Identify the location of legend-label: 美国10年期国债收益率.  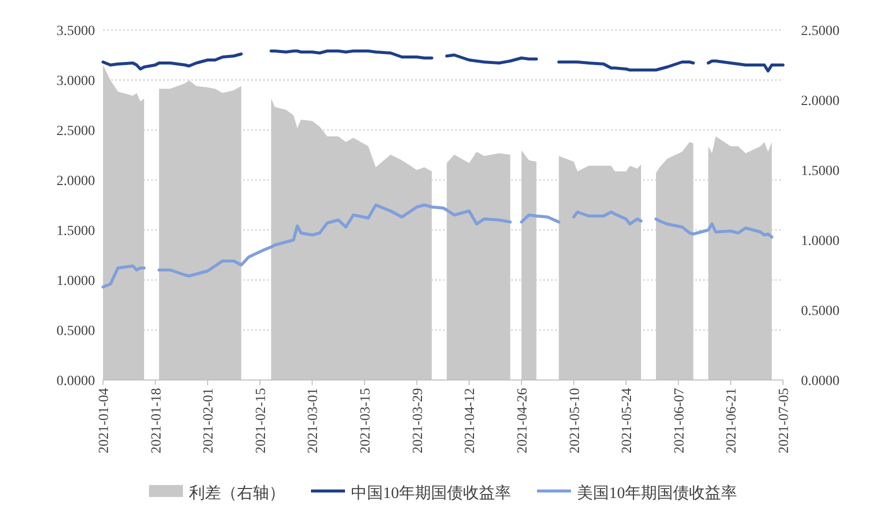
(657, 493).